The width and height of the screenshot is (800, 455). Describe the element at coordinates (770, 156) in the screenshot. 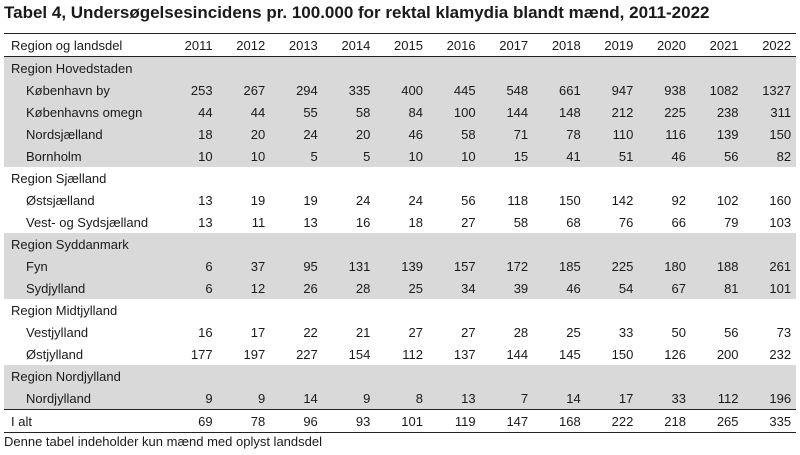

I see `value-cell: 82` at that location.